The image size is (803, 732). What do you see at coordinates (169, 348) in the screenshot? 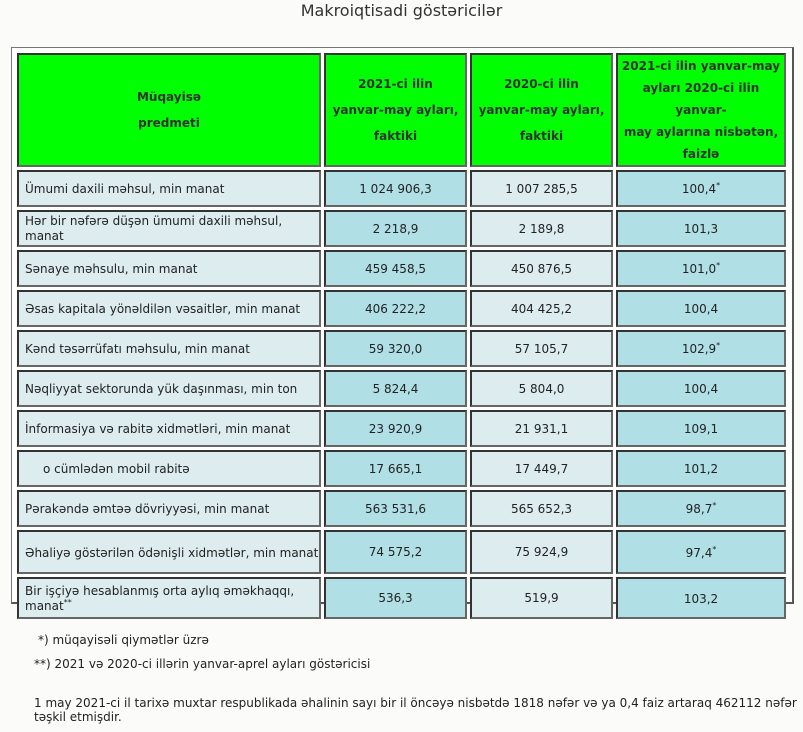
I see `row-label: Kənd təsərrüfatı məhsulu, min manat` at bounding box center [169, 348].